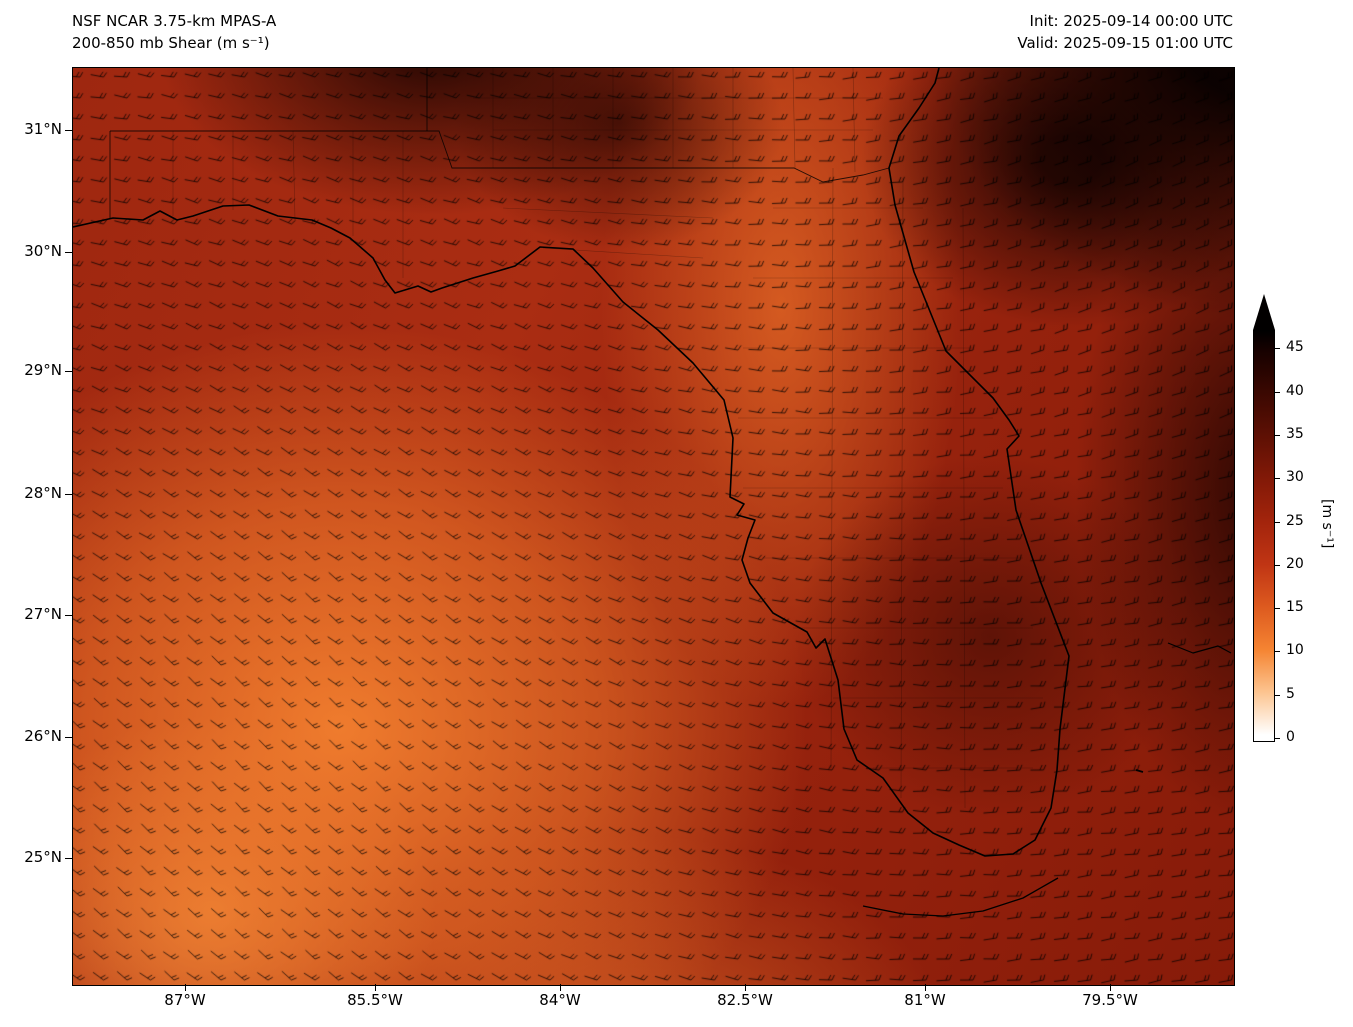  Describe the element at coordinates (1295, 563) in the screenshot. I see `colorbar-tick-label: 20` at that location.